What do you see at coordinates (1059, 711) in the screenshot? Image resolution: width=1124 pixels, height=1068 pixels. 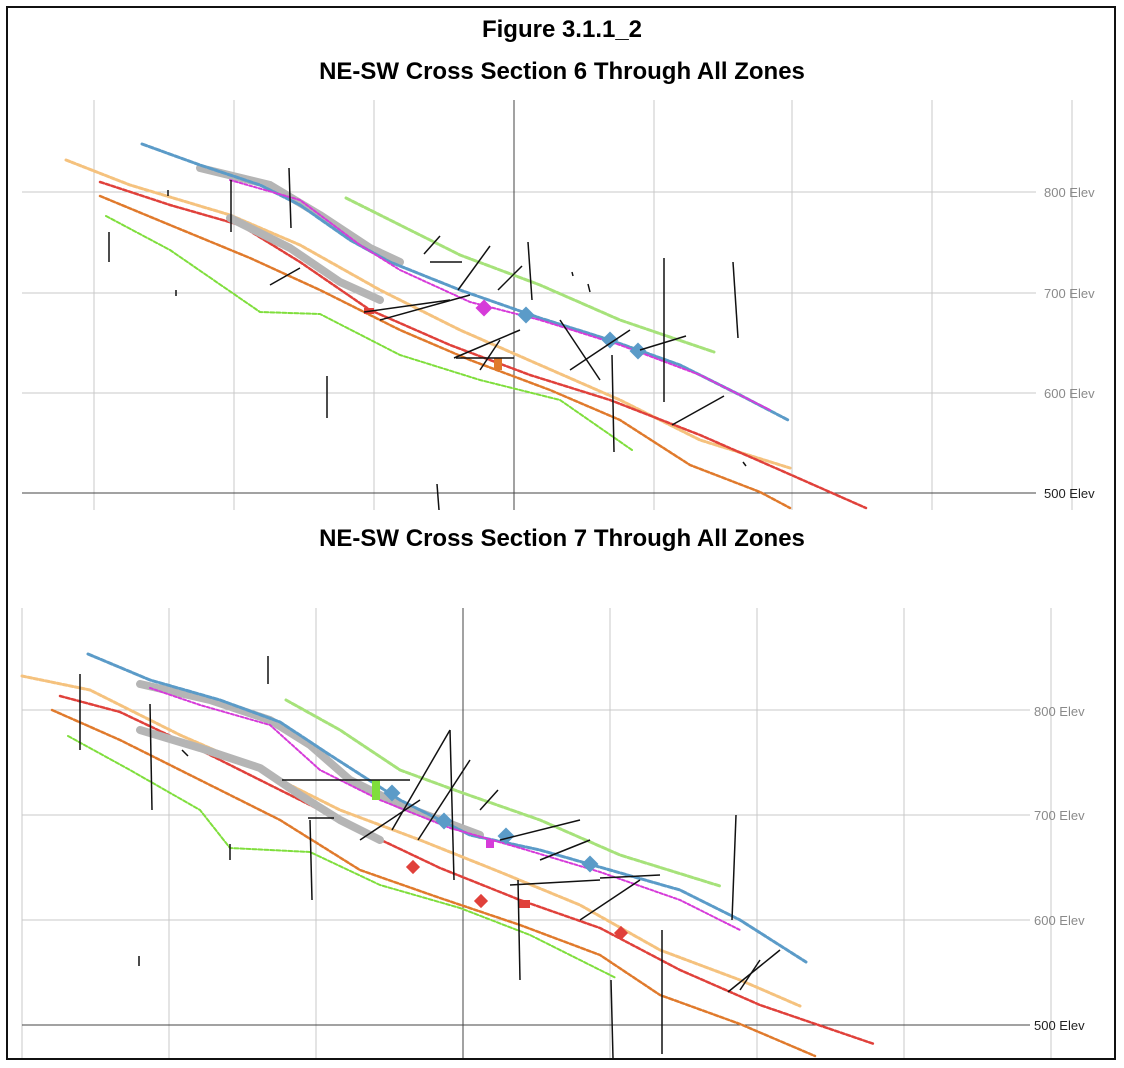 I see `section-7-elev-800: 800 Elev` at bounding box center [1059, 711].